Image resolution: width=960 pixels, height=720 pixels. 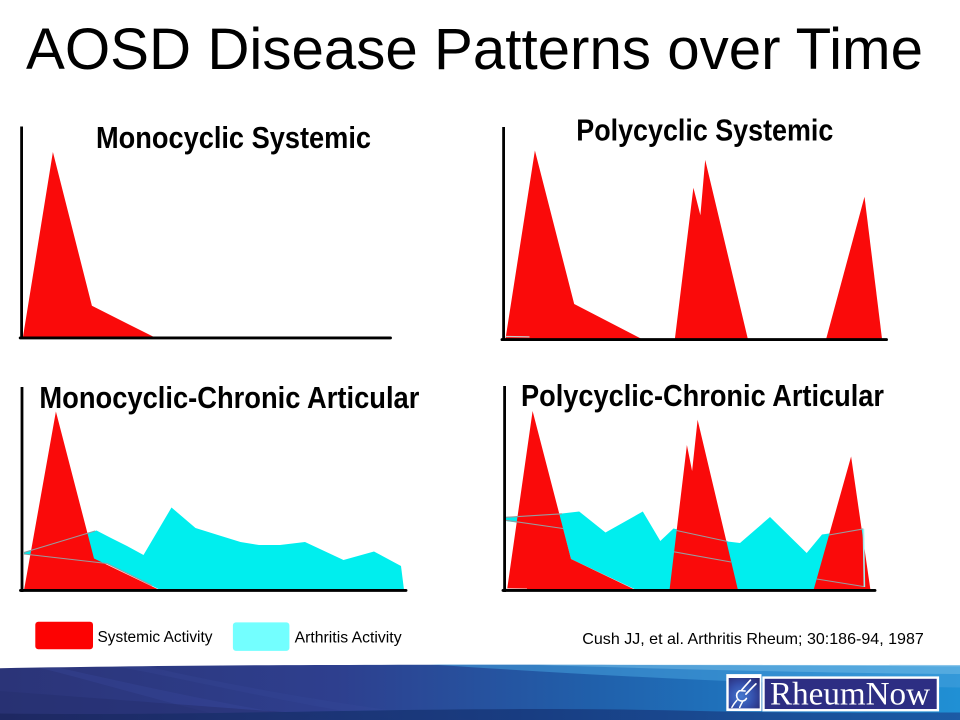 What do you see at coordinates (348, 638) in the screenshot?
I see `svg-text: Arthritis Activity` at bounding box center [348, 638].